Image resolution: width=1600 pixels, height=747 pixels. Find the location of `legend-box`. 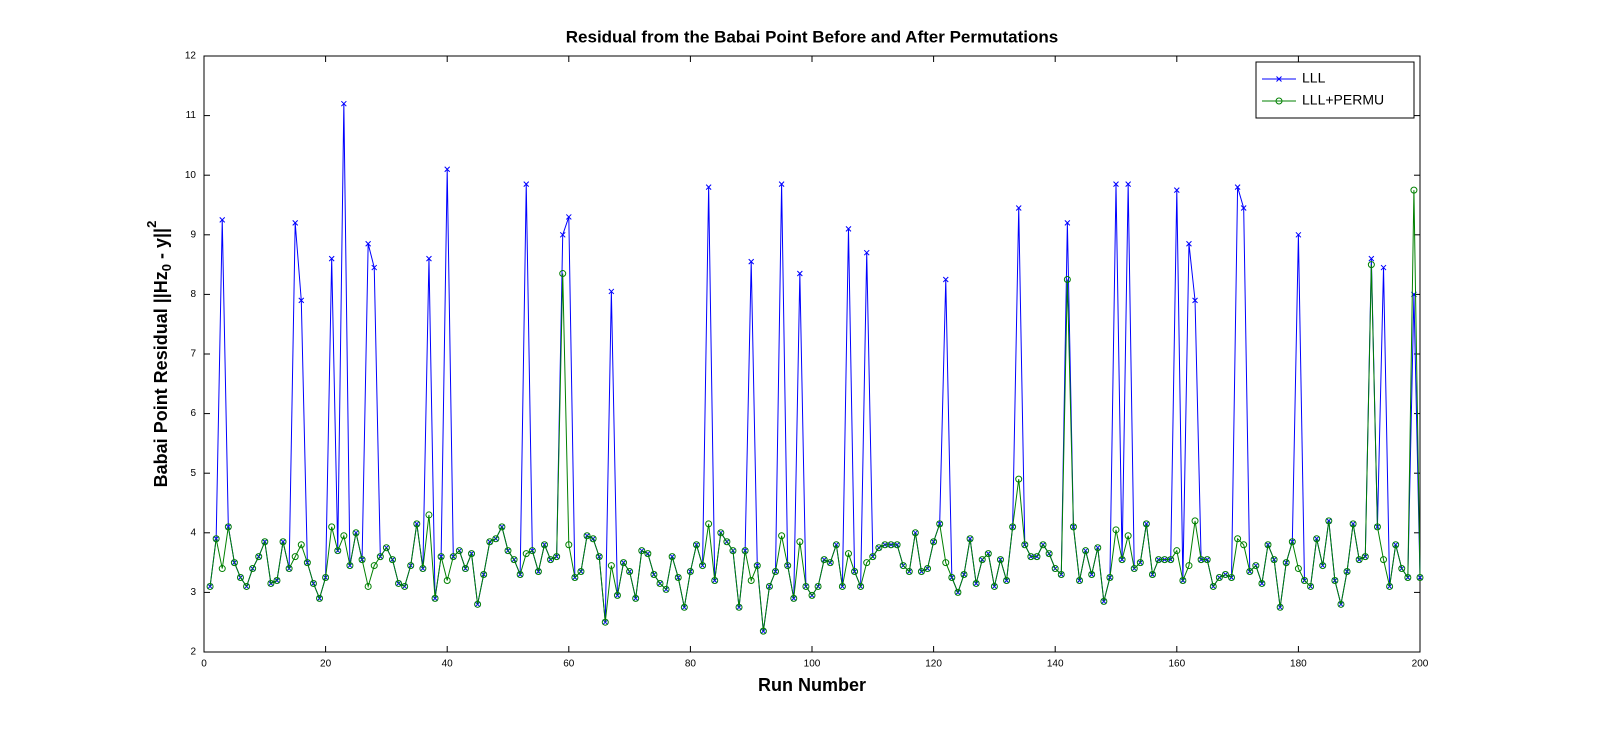

legend-box is located at coordinates (1335, 90).